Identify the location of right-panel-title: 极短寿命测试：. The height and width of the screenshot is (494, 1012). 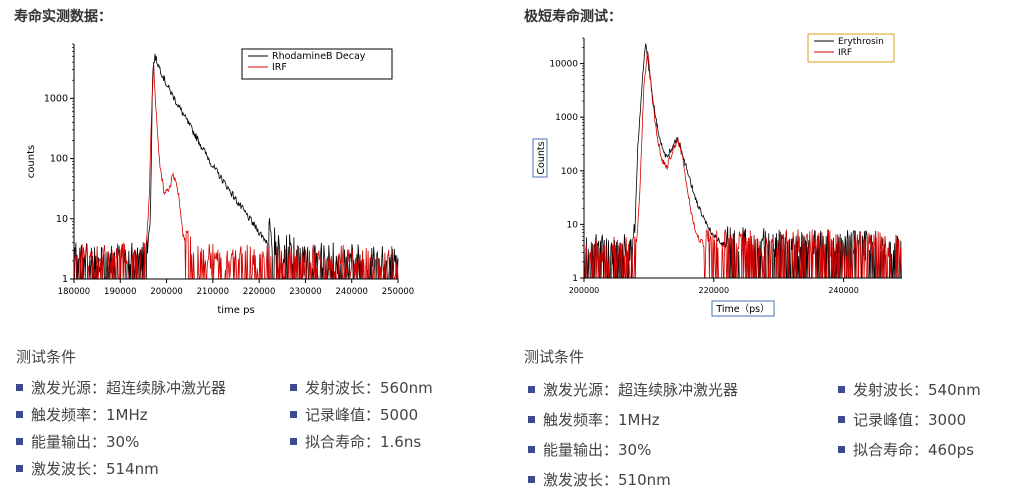
(573, 17).